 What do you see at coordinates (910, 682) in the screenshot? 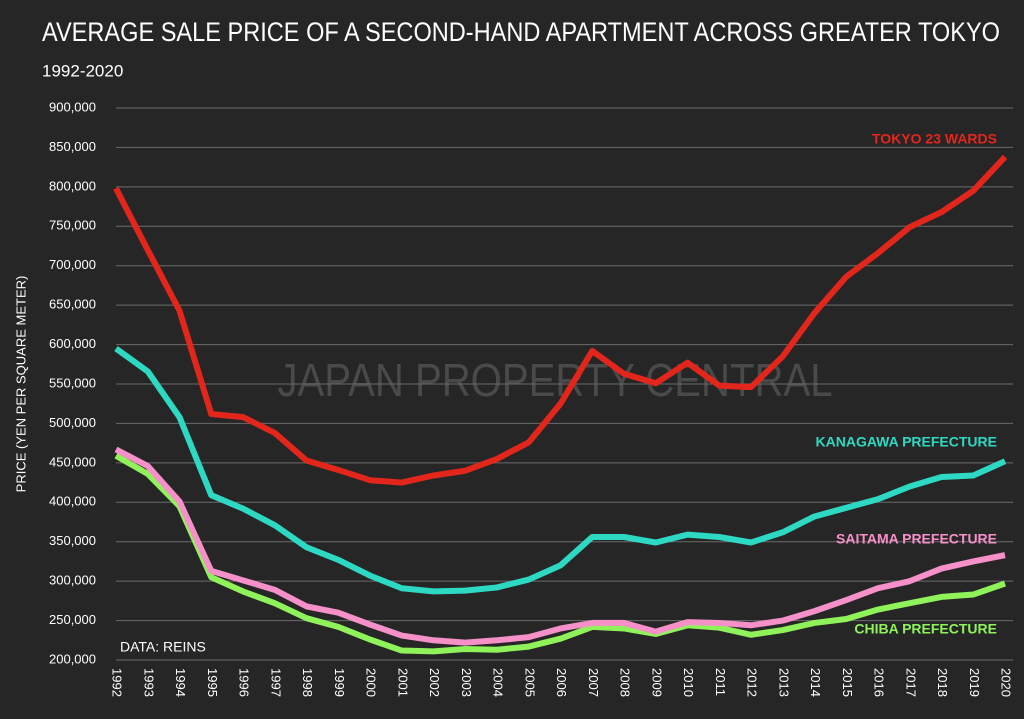
I see `x-tick-label: 2017` at bounding box center [910, 682].